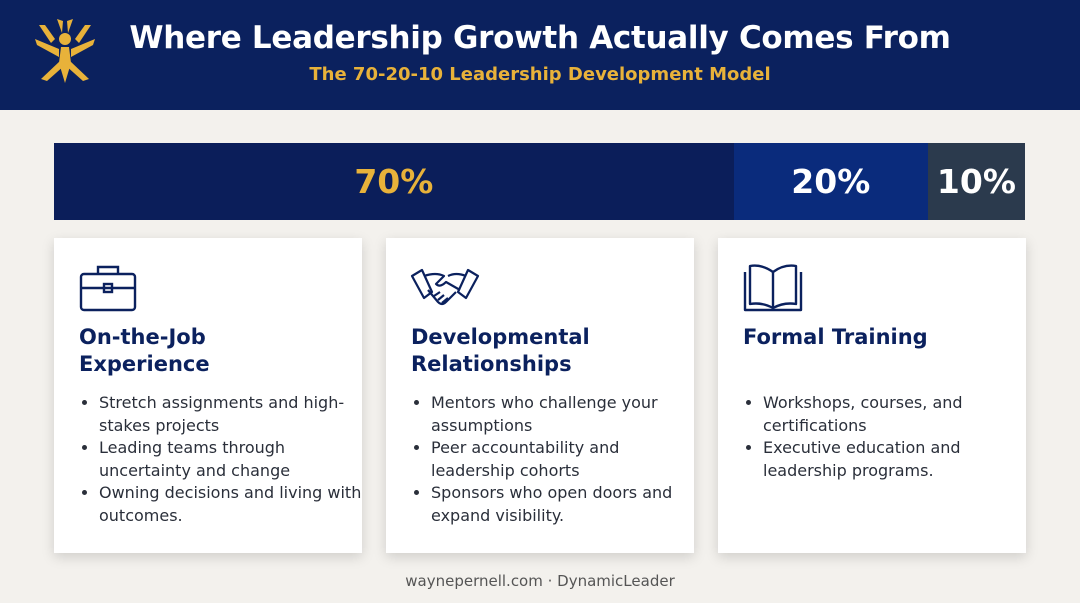 Image resolution: width=1080 pixels, height=603 pixels. What do you see at coordinates (540, 581) in the screenshot?
I see `footer: waynepernell.com · DynamicLeader` at bounding box center [540, 581].